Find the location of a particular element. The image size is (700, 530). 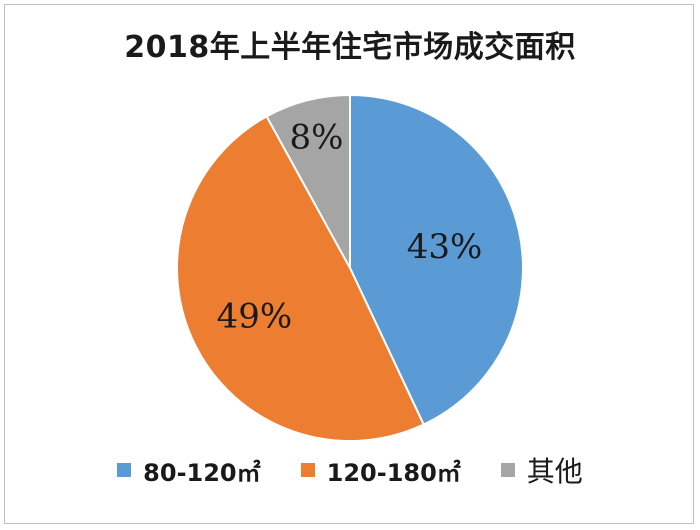

chart-title: 2018年上半年住宅市场成交面积 is located at coordinates (350, 47).